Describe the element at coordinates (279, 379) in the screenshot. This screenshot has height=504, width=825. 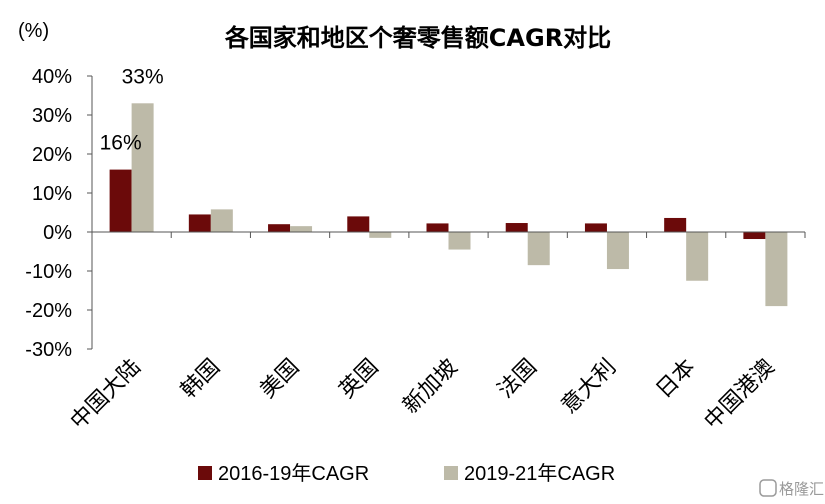
I see `x-category-label: 美国` at that location.